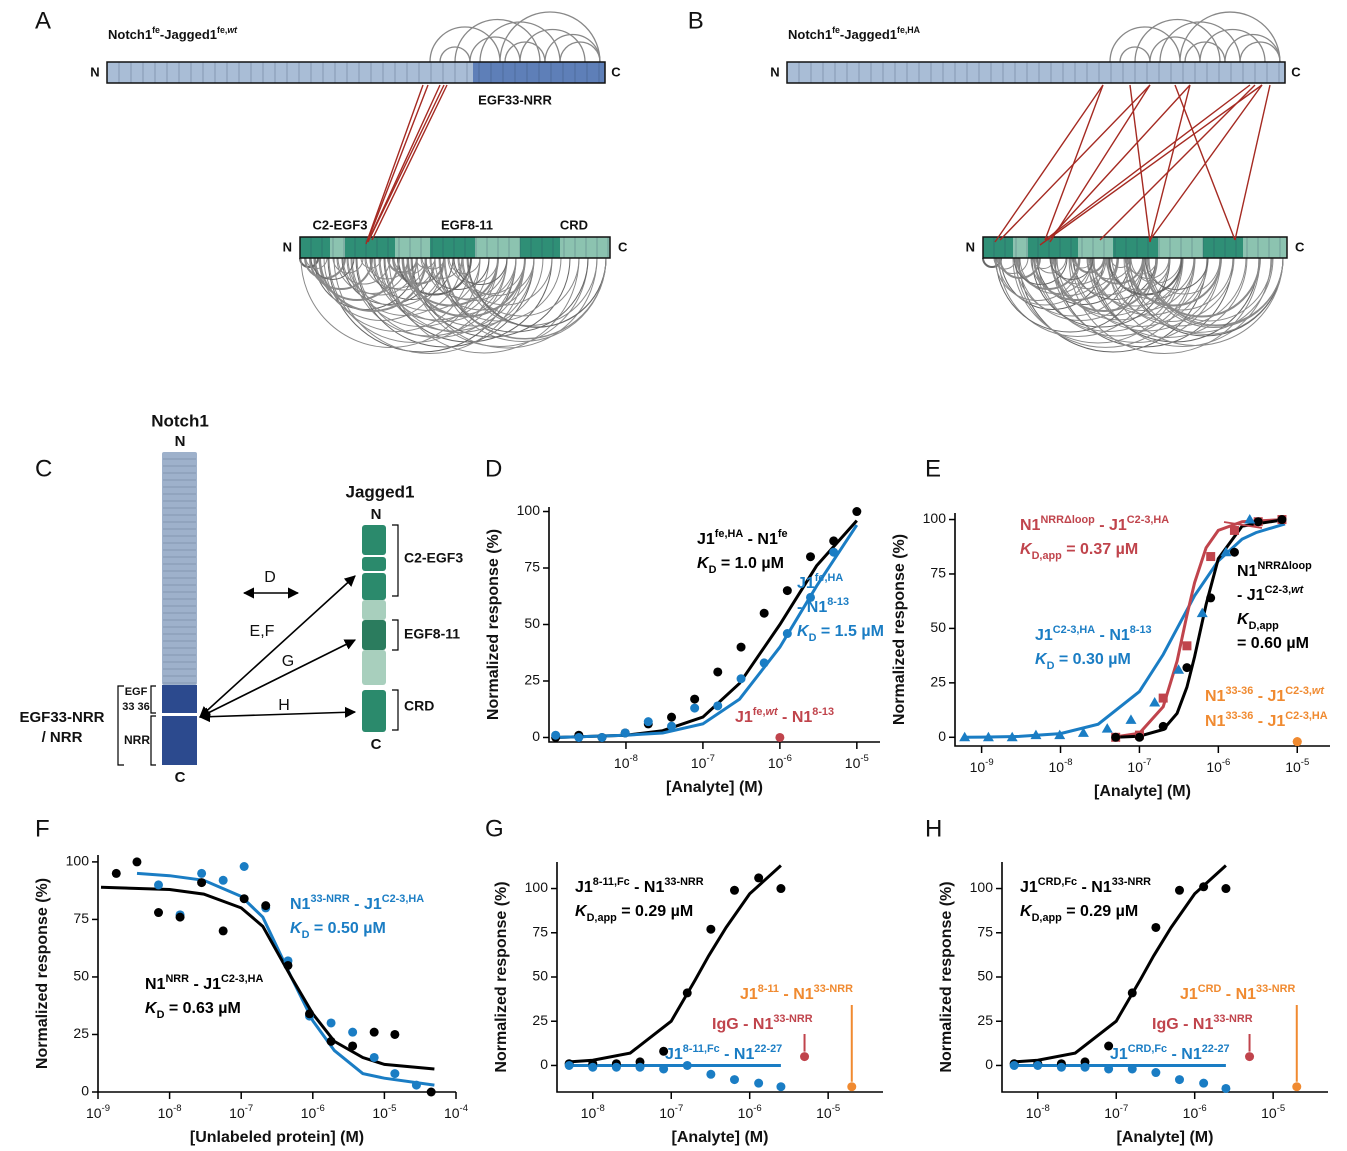 The image size is (1347, 1151). What do you see at coordinates (376, 744) in the screenshot?
I see `c-terminus: C` at bounding box center [376, 744].